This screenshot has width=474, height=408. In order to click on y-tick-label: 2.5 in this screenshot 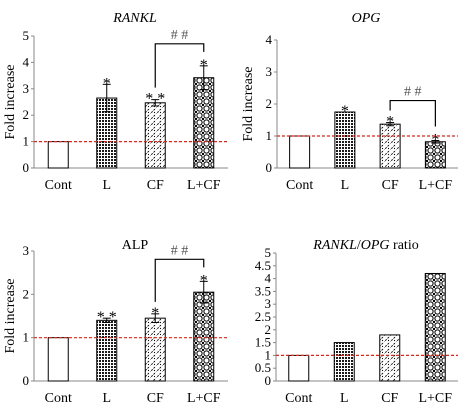, I will do `click(263, 316)`.